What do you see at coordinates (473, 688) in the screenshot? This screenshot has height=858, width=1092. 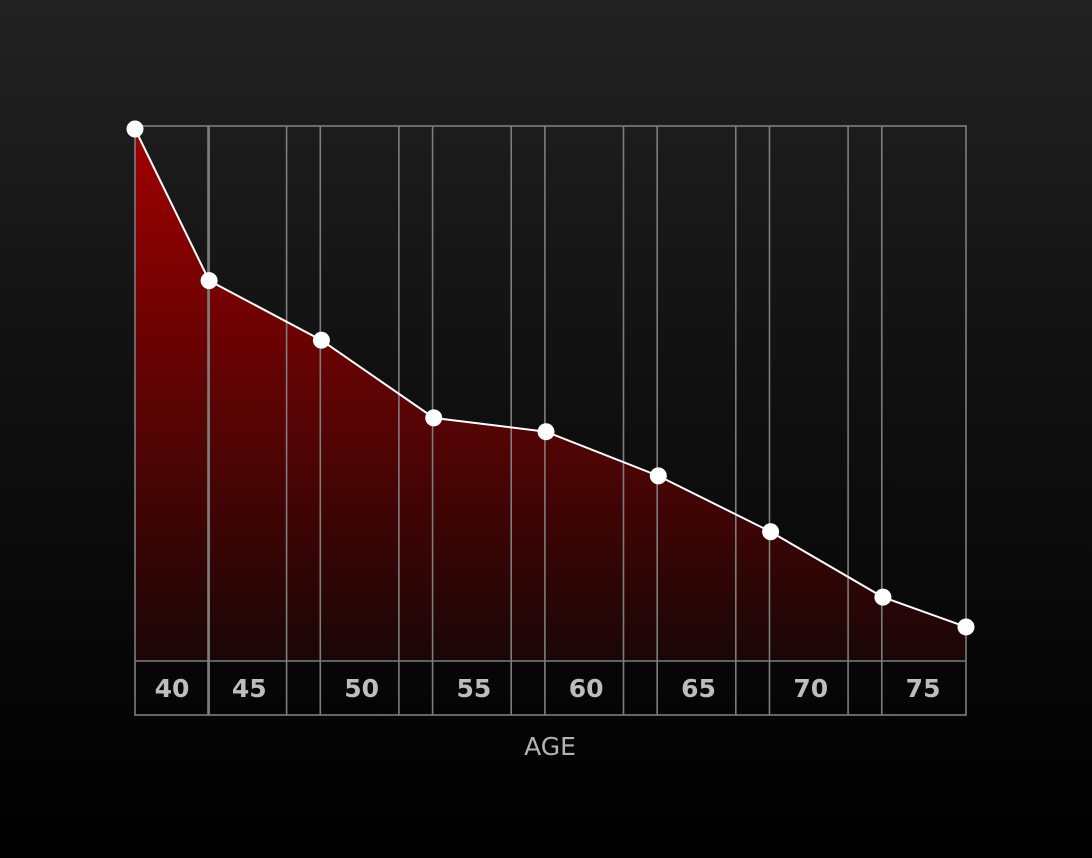 I see `x-tick-label: 55` at bounding box center [473, 688].